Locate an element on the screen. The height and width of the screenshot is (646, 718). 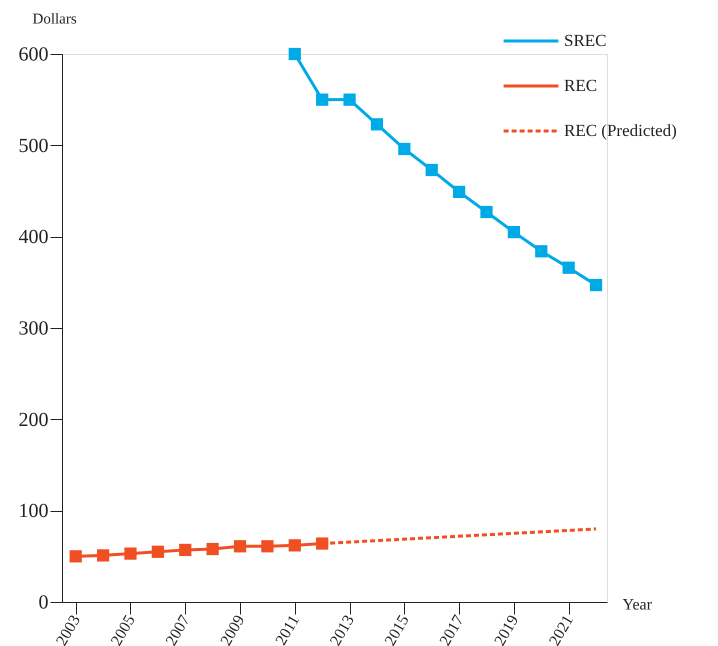
legend-label: REC (Predicted) is located at coordinates (620, 130).